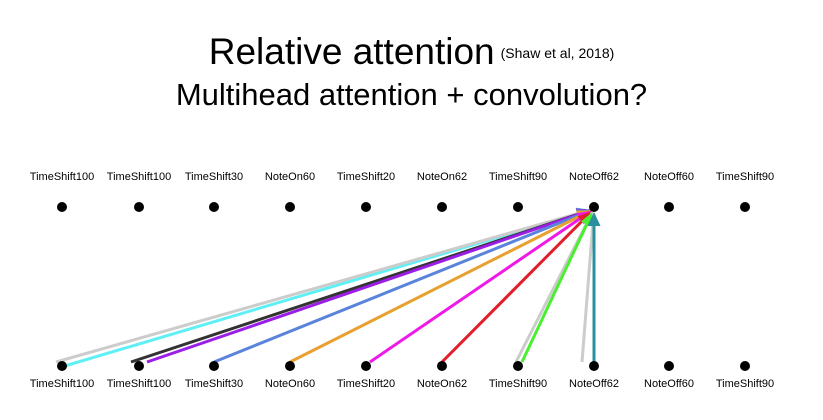 This screenshot has width=823, height=420. What do you see at coordinates (442, 177) in the screenshot?
I see `top-token-label: NoteOn62` at bounding box center [442, 177].